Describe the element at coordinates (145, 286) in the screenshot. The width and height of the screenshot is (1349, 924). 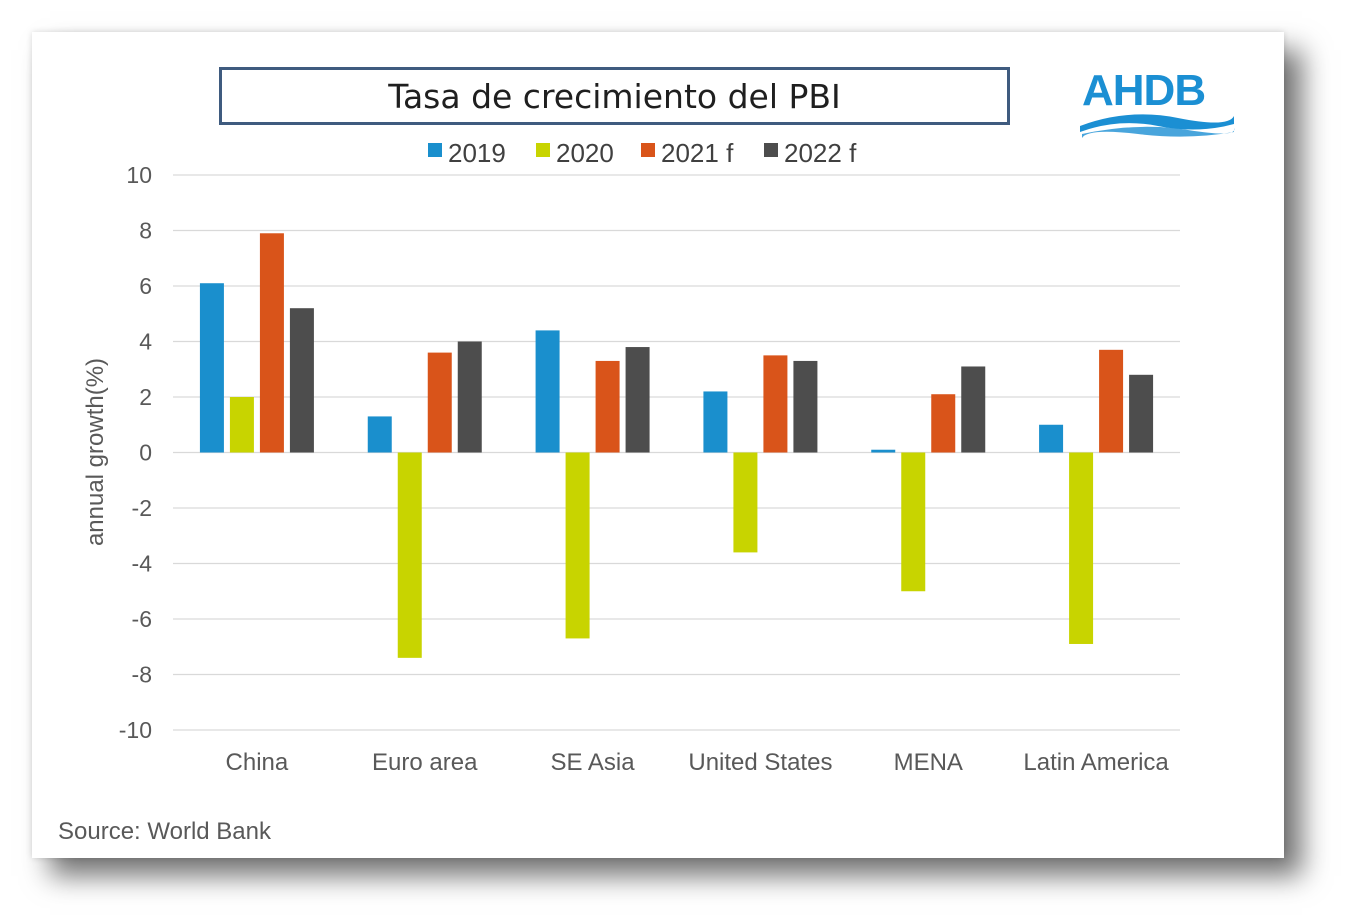
I see `y-tick-label: 6` at that location.